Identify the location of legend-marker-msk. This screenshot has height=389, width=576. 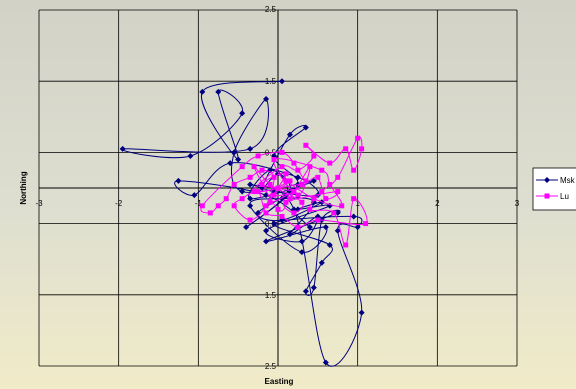
(547, 180).